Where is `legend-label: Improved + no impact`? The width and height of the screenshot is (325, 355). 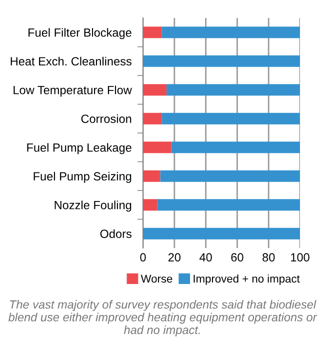 legend-label: Improved + no impact is located at coordinates (247, 279).